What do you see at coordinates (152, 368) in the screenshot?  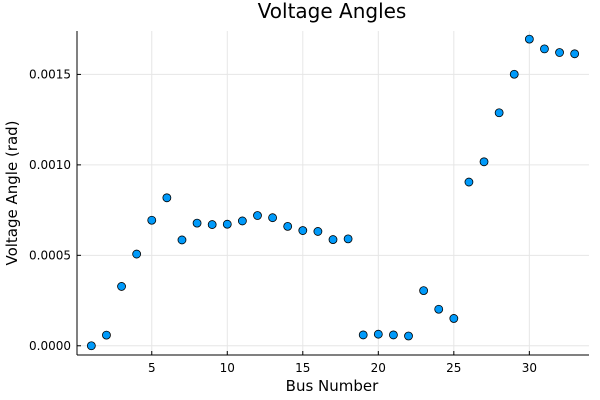 I see `x-tick-label: 5` at bounding box center [152, 368].